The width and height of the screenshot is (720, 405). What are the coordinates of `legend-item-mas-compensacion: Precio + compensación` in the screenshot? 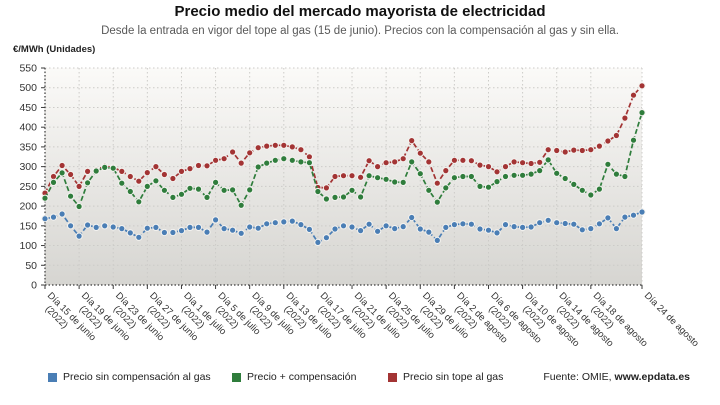 It's located at (294, 377).